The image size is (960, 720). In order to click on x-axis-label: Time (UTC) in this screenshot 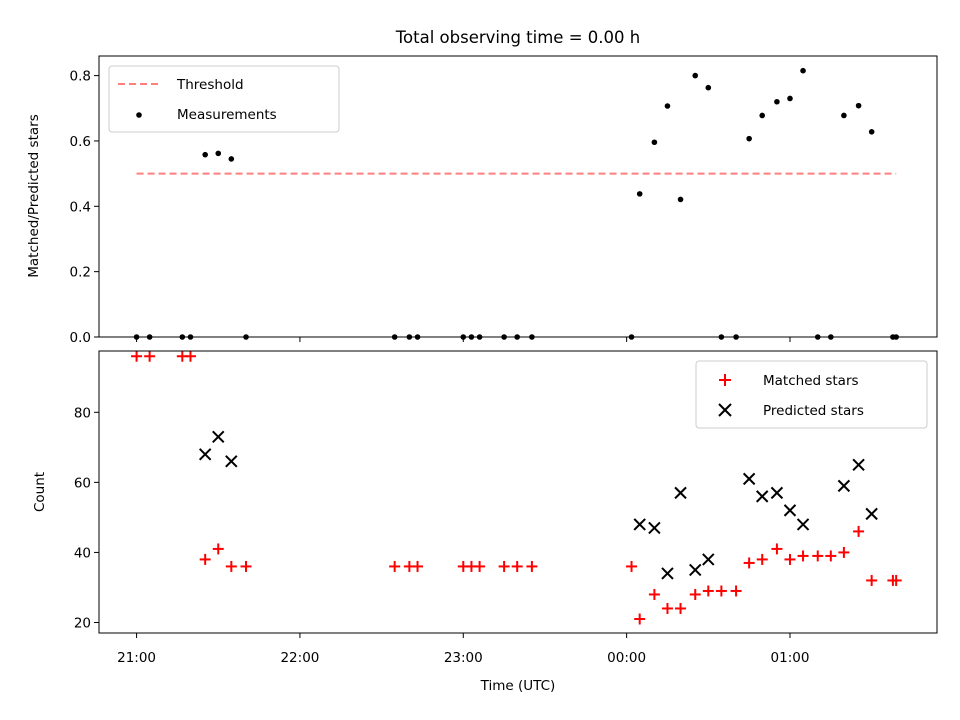, I will do `click(518, 686)`.